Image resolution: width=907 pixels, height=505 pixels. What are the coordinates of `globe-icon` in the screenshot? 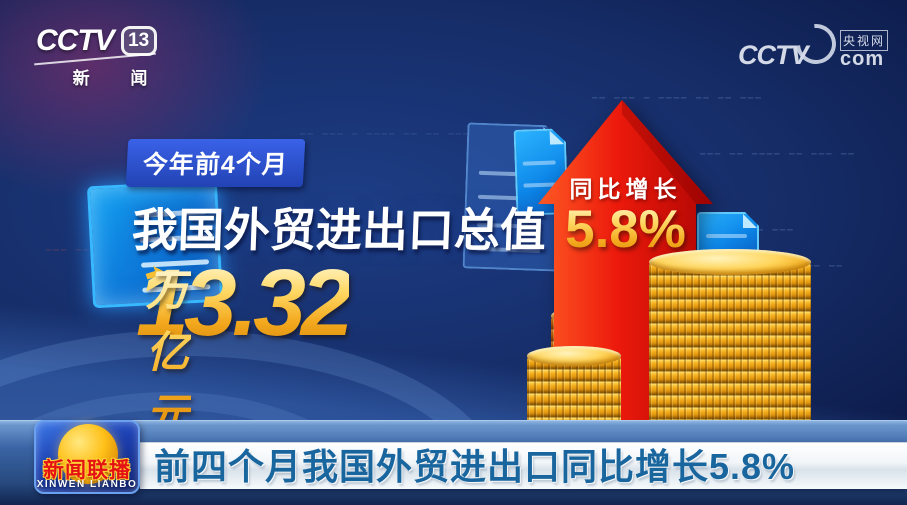 It's located at (88, 454).